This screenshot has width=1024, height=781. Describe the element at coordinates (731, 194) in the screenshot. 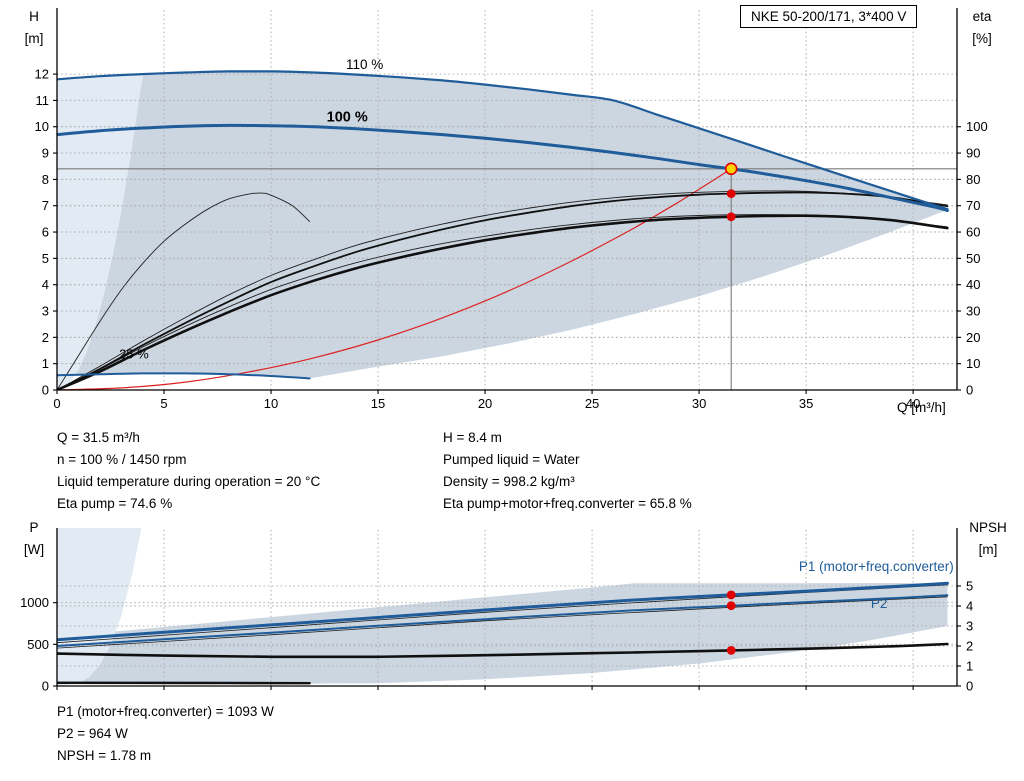

I see `marker-eta-pump-point` at that location.